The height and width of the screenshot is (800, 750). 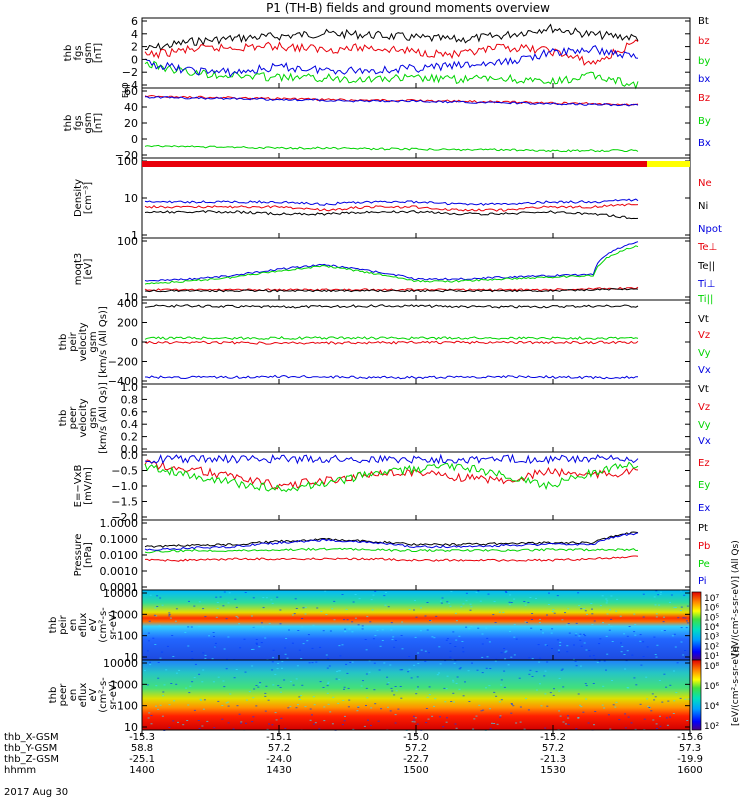 What do you see at coordinates (127, 303) in the screenshot?
I see `y-tick-label: 400` at bounding box center [127, 303].